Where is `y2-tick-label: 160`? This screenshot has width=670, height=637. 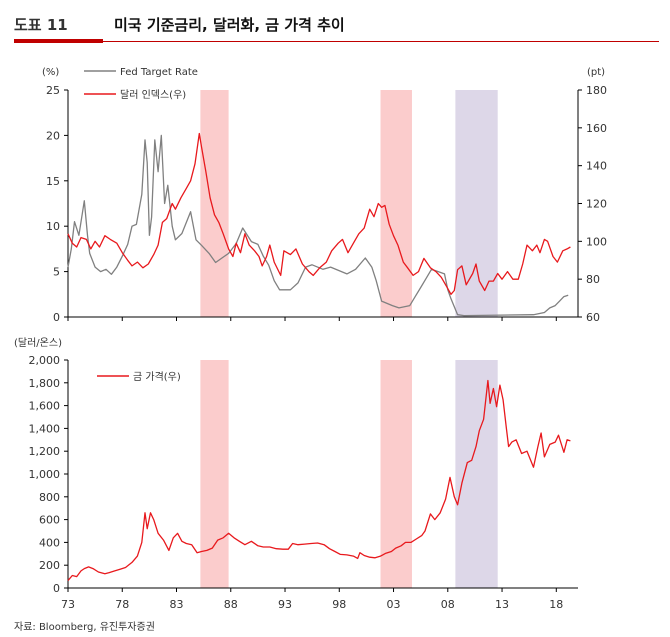 y2-tick-label: 160 is located at coordinates (596, 128).